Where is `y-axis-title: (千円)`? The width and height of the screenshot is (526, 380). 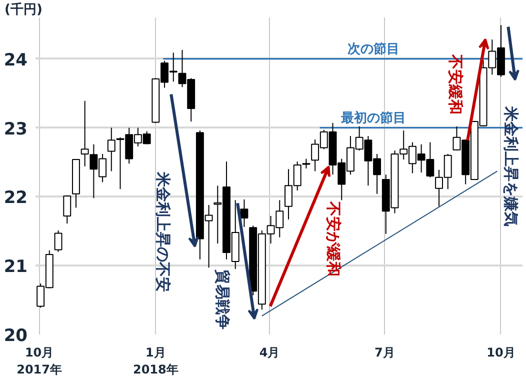
y-axis-title: (千円) is located at coordinates (23, 10).